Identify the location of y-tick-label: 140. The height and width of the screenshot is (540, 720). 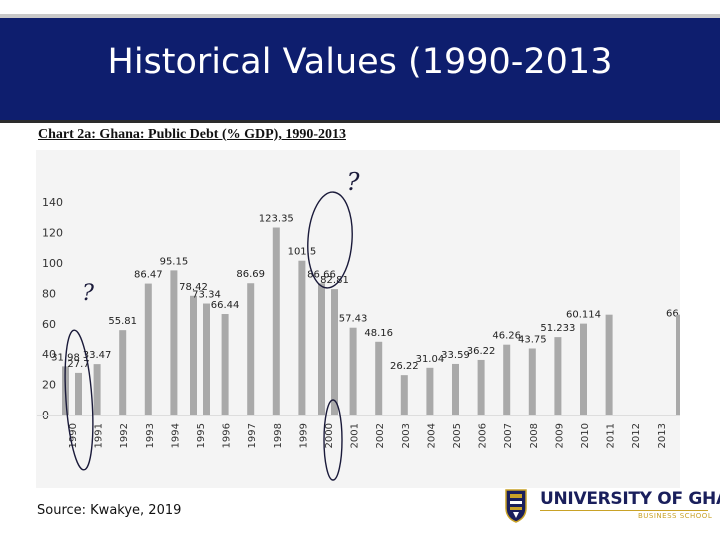
(52, 202).